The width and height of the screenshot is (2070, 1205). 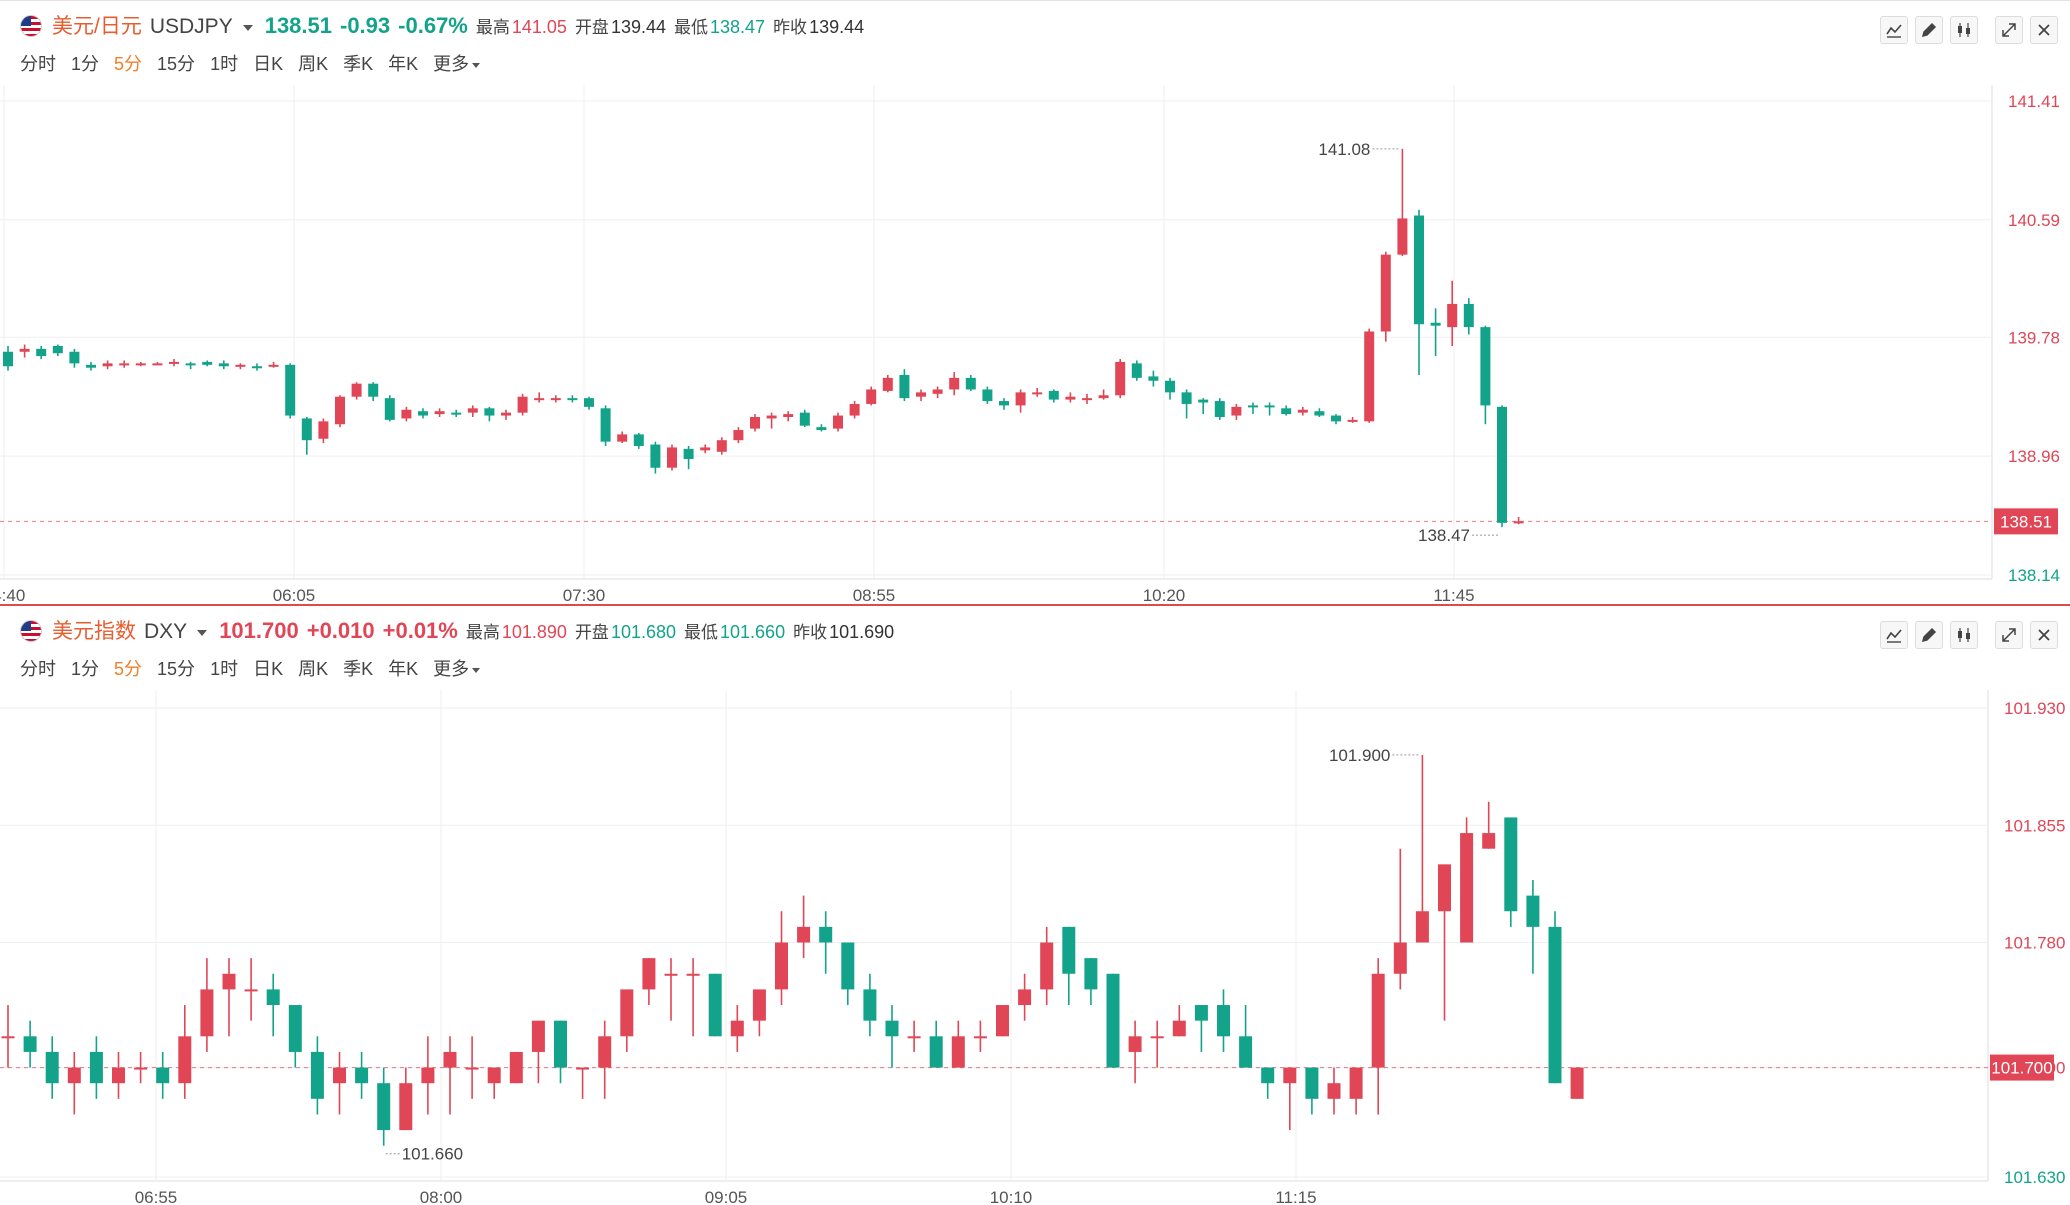 What do you see at coordinates (268, 64) in the screenshot?
I see `tab-daily: 日K` at bounding box center [268, 64].